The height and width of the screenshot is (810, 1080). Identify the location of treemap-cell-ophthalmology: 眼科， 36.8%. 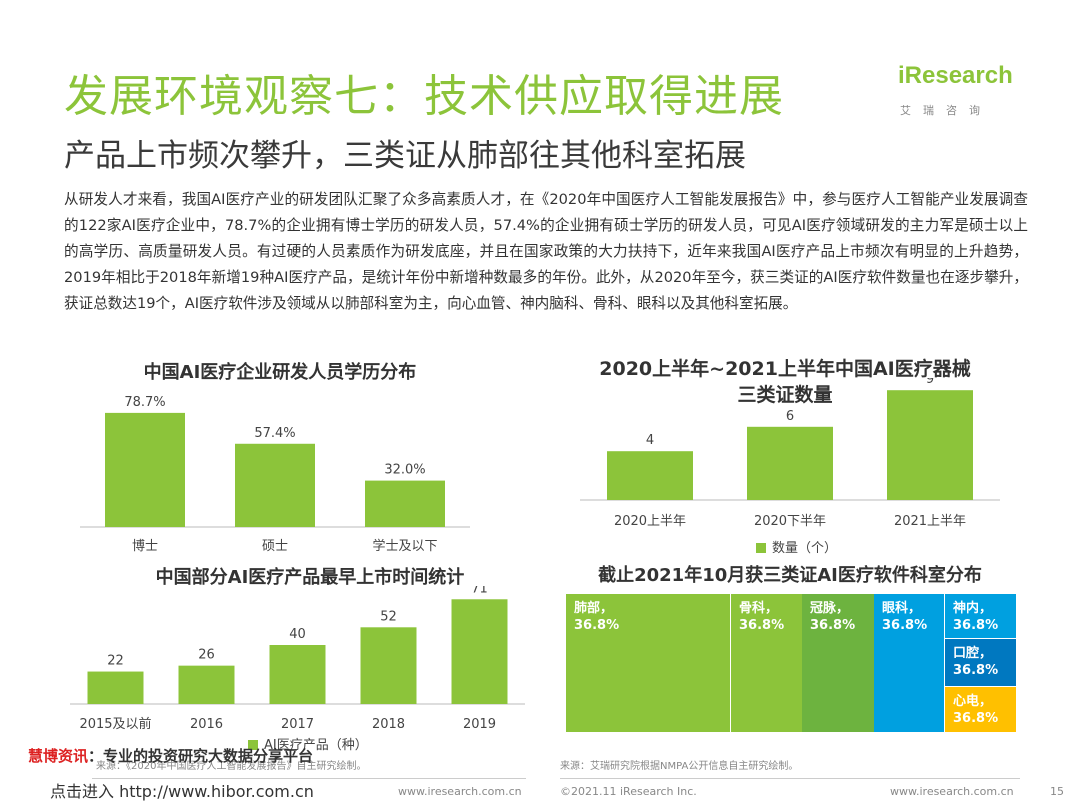
(909, 663).